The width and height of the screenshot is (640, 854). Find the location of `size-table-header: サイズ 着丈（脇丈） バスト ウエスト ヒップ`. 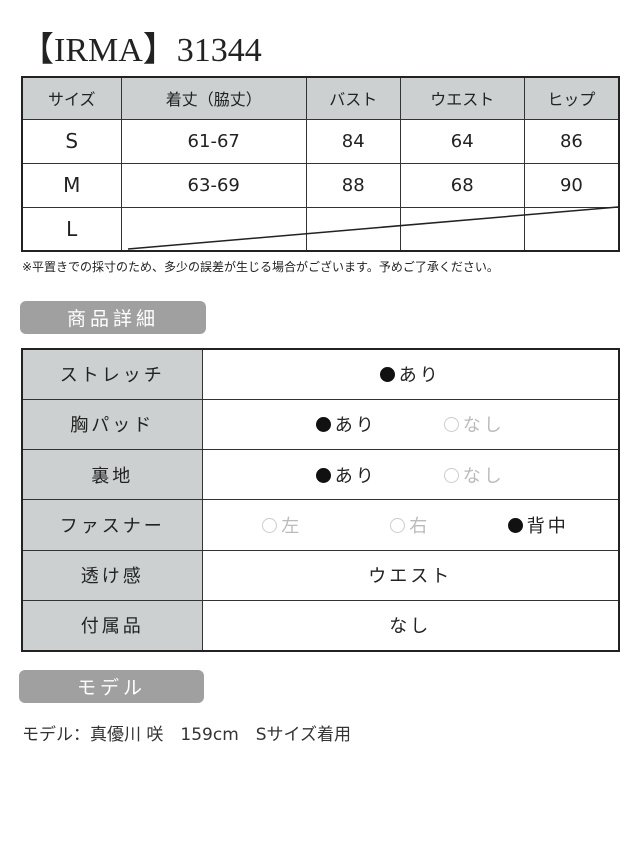

size-table-header: サイズ 着丈（脇丈） バスト ウエスト ヒップ is located at coordinates (320, 98).